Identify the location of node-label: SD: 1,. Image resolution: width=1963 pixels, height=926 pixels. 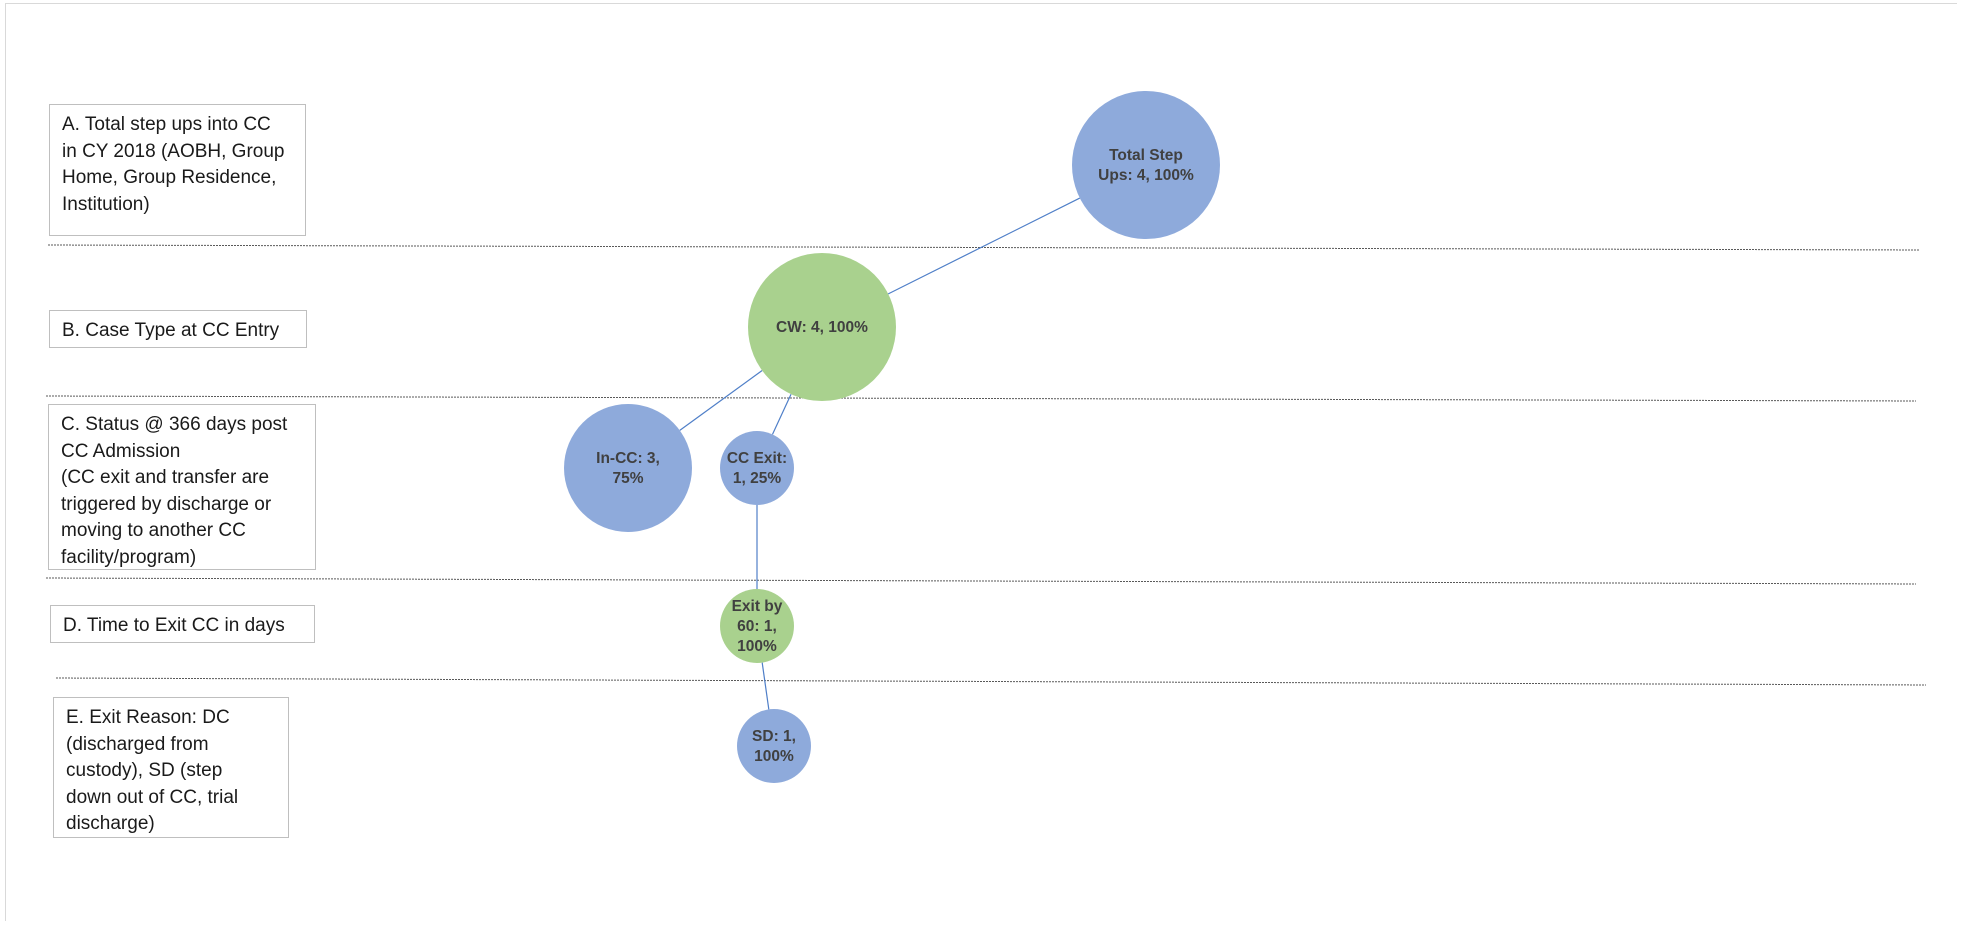
(774, 736).